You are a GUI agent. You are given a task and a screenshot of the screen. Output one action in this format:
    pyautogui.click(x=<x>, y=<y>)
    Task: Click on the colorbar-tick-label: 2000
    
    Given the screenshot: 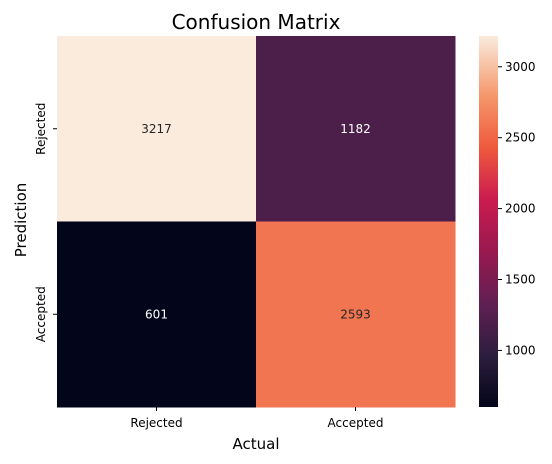 What is the action you would take?
    pyautogui.click(x=520, y=209)
    